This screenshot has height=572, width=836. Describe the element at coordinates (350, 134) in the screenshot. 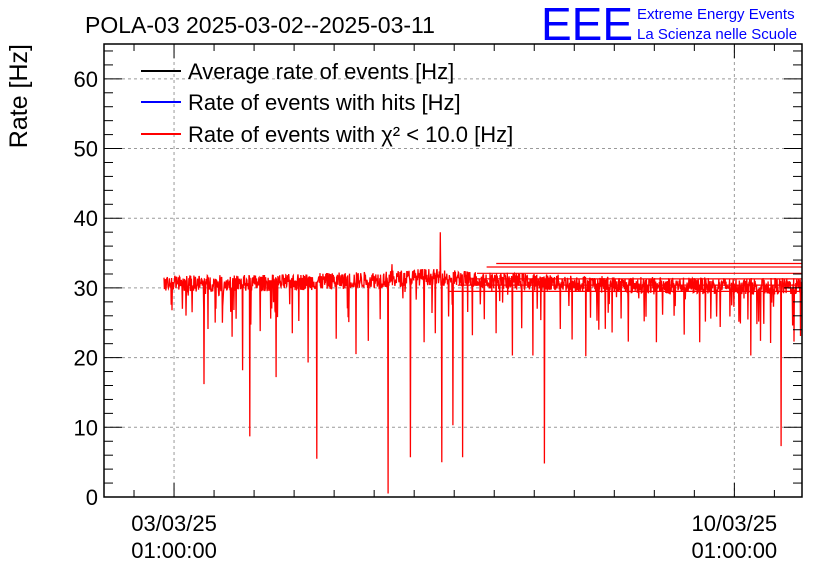

I see `legend-label-chi2: Rate of events with χ² < 10.0 [Hz]` at that location.